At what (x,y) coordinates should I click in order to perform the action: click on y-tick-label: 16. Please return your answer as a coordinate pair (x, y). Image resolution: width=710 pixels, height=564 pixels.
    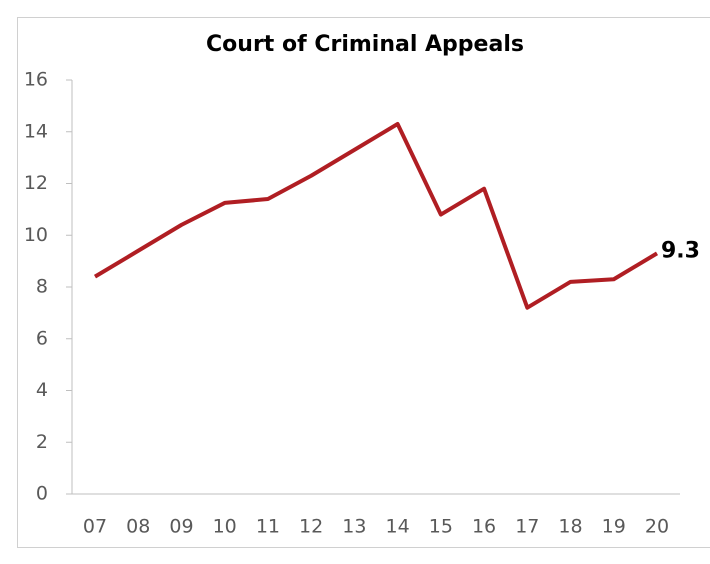
    Looking at the image, I should click on (36, 80).